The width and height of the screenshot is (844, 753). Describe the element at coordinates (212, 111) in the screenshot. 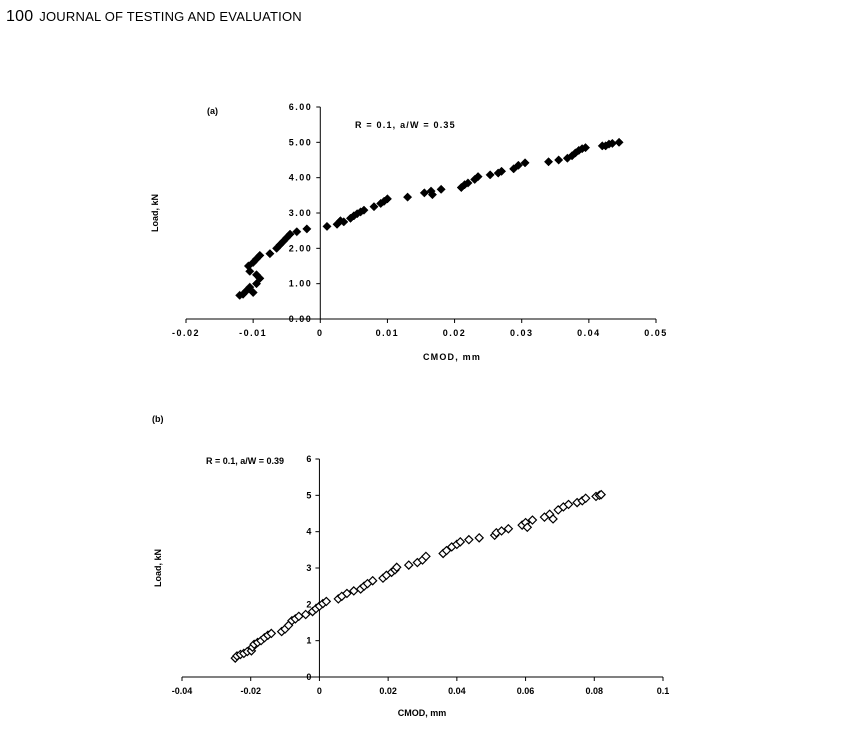

I see `panel-label-a: (a)` at that location.